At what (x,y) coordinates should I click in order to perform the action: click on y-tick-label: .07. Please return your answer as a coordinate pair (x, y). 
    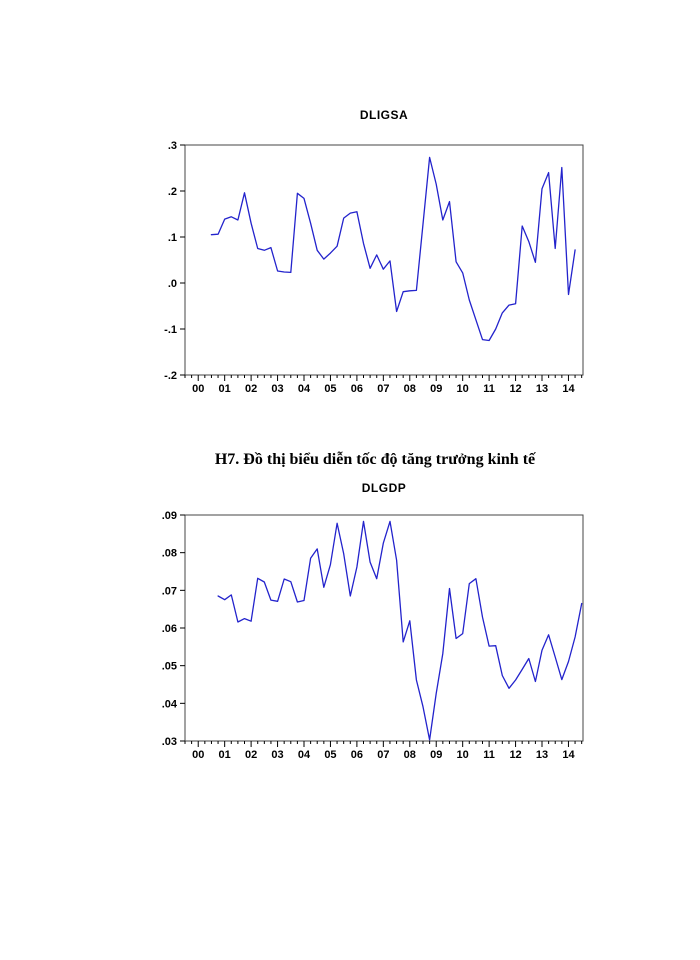
    Looking at the image, I should click on (169, 591).